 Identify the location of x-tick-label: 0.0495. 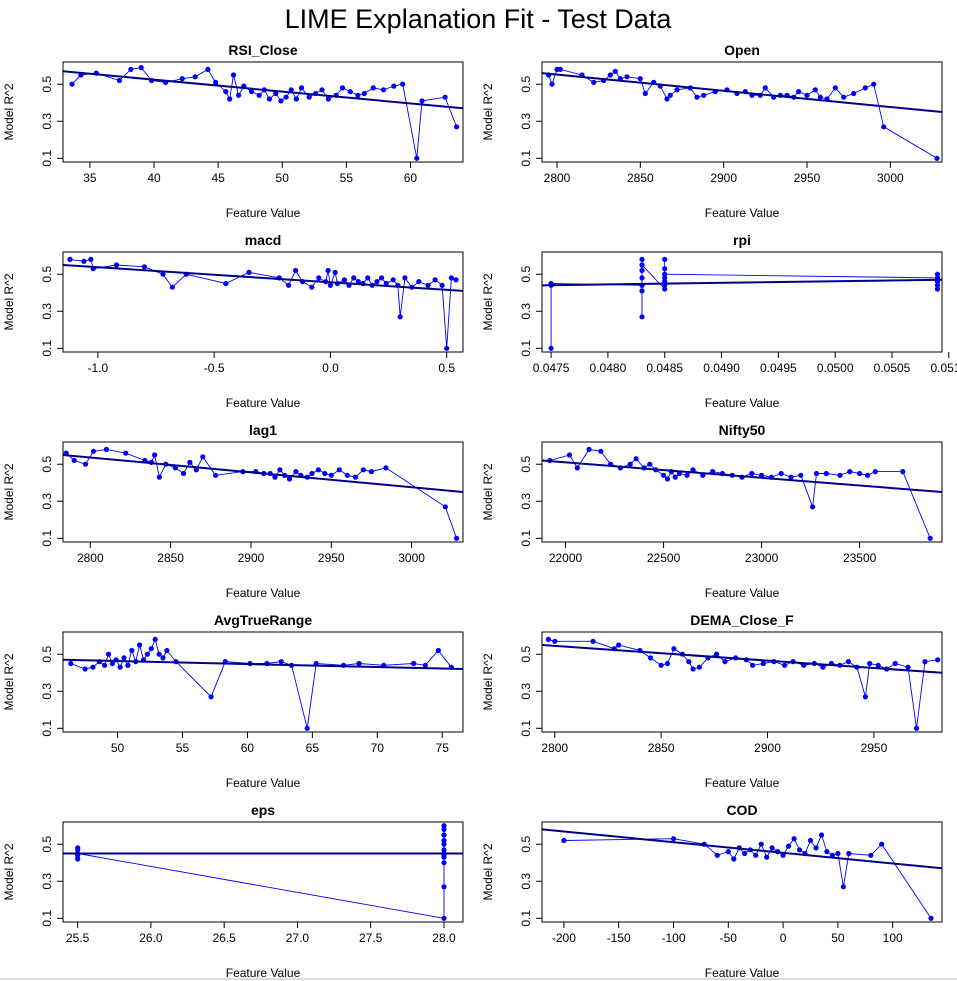
(778, 368).